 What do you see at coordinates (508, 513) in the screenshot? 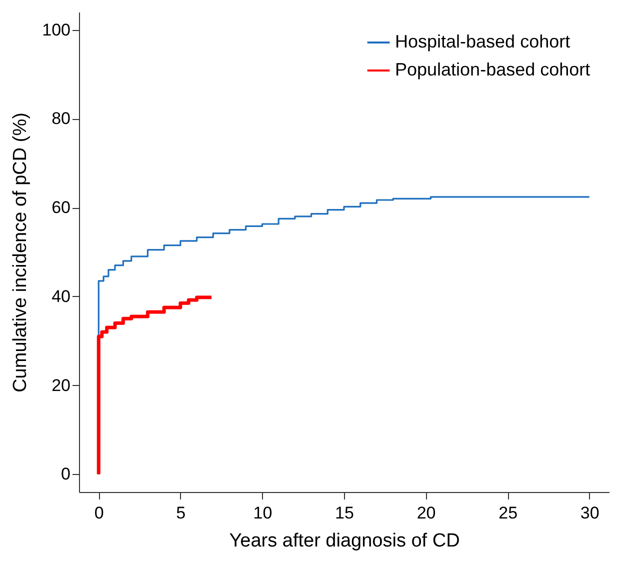
I see `x-tick-label: 25` at bounding box center [508, 513].